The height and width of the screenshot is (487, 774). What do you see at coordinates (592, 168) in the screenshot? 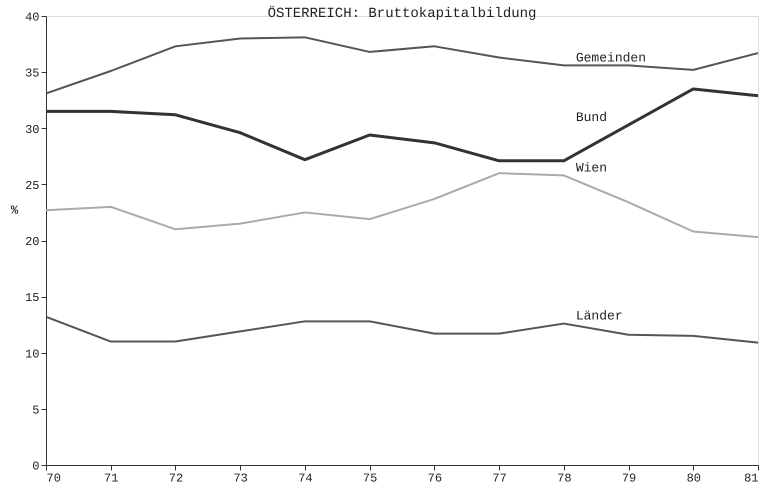
I see `series-label: Wien` at bounding box center [592, 168].